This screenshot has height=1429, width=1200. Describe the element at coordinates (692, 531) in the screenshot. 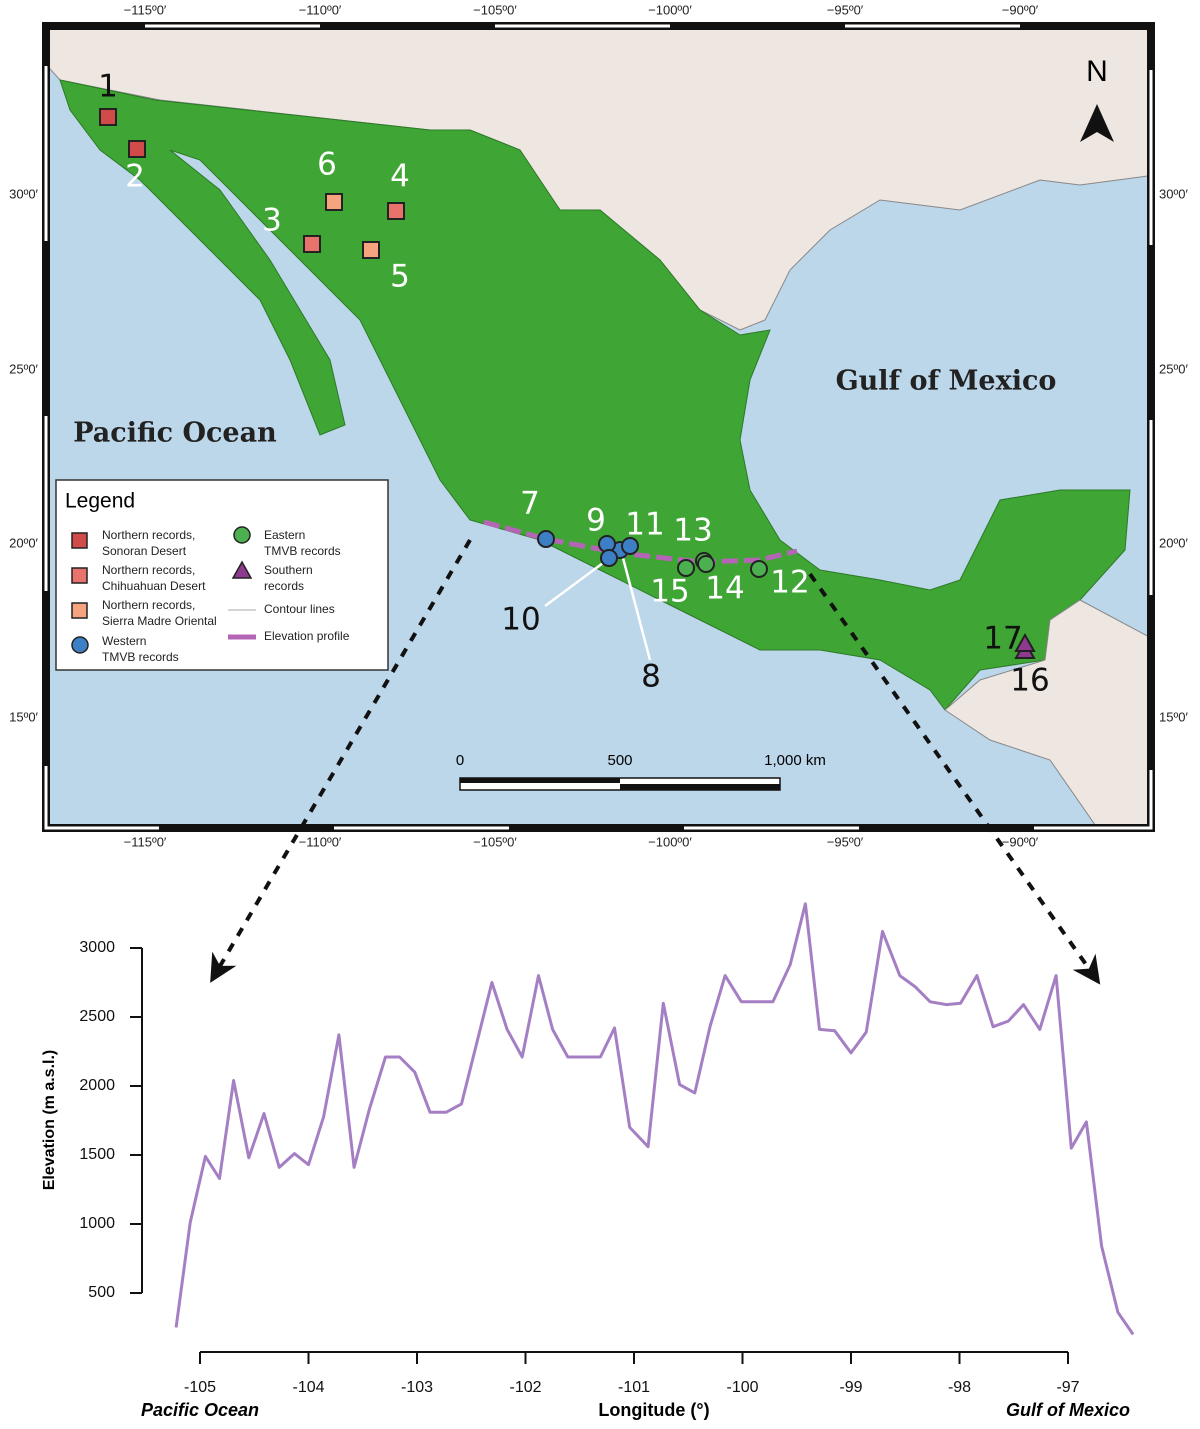

I see `site-label: 13` at that location.